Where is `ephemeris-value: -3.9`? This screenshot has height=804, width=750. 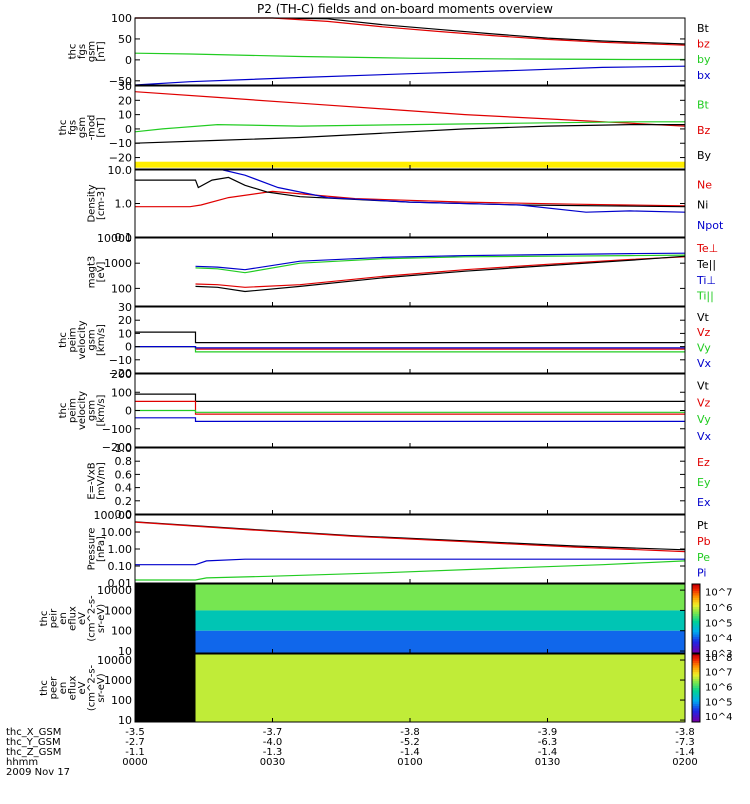 ephemeris-value: -3.9 is located at coordinates (548, 732).